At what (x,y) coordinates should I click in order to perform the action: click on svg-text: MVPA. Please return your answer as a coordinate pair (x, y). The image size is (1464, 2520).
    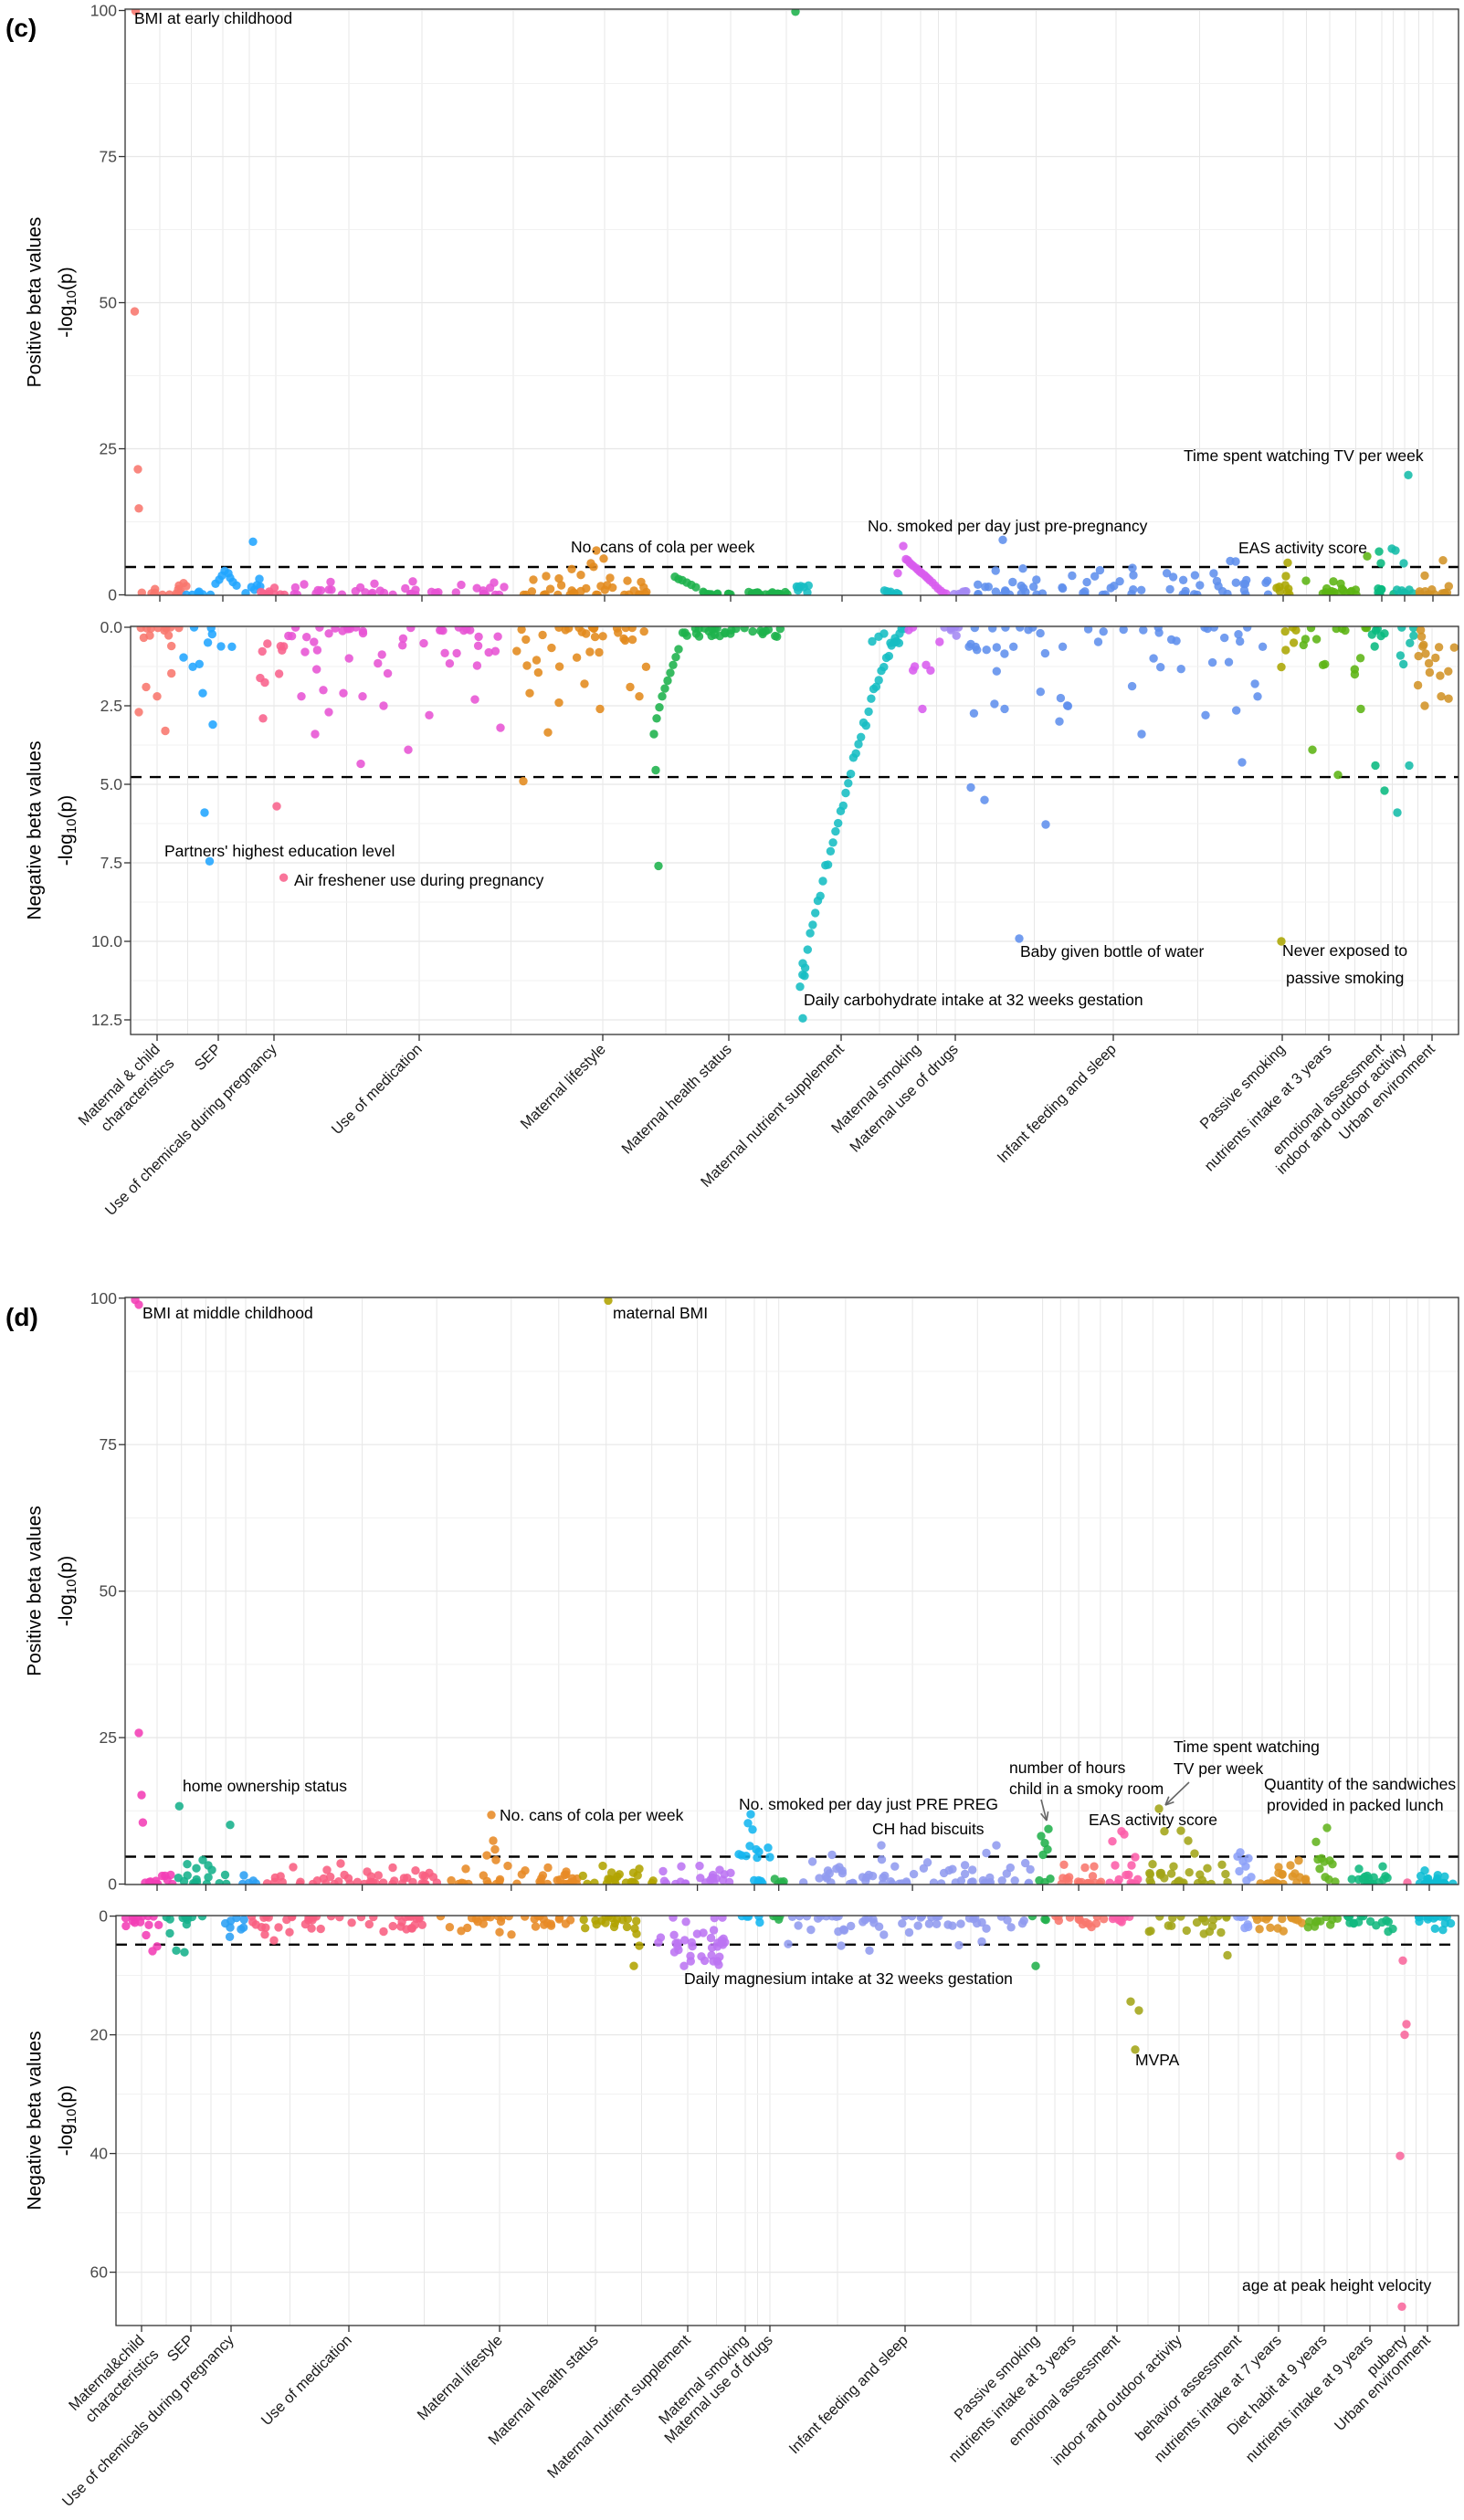
    Looking at the image, I should click on (1157, 2060).